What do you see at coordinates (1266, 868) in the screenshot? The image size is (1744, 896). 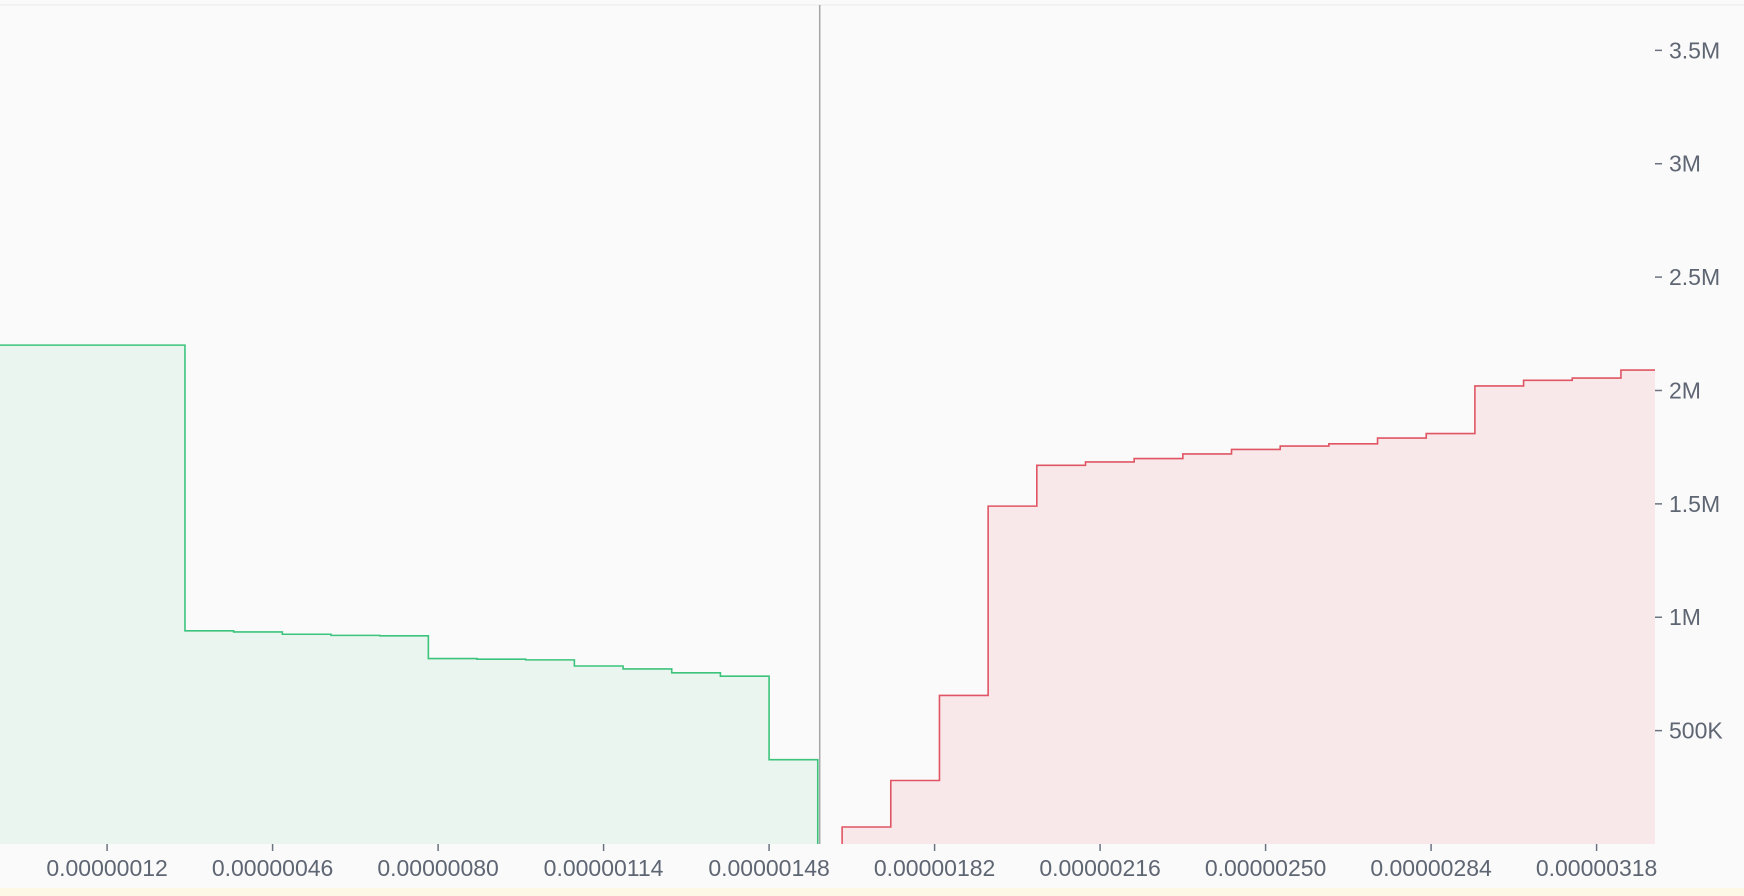 I see `x-tick-label: 0.00000250` at bounding box center [1266, 868].